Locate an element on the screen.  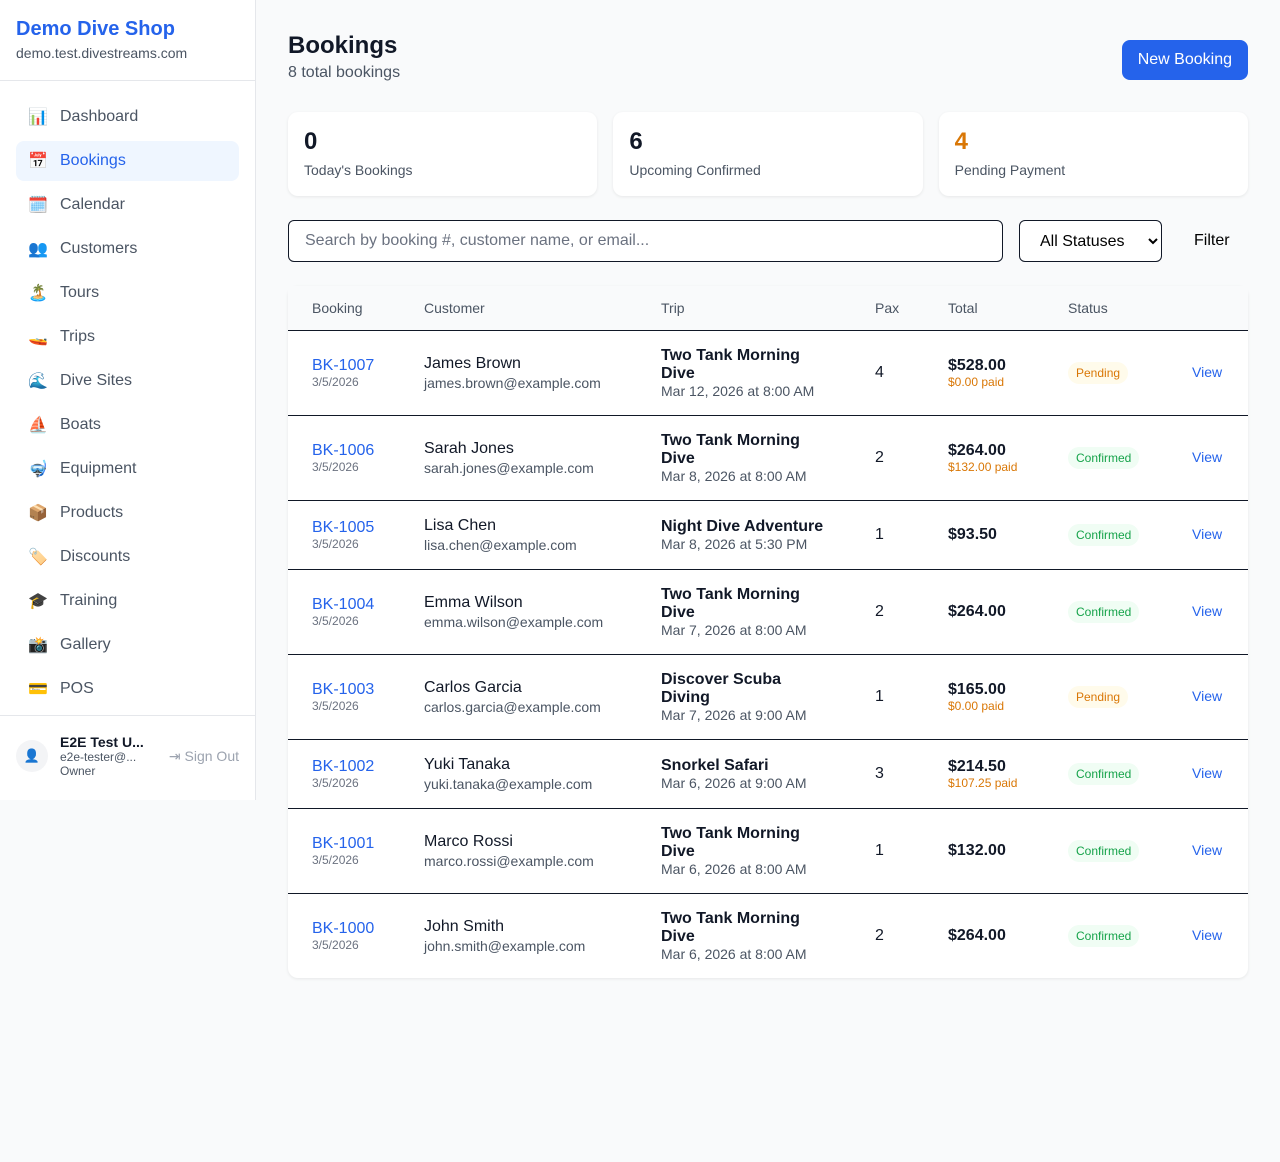
sidebar-item-dive-sites: 🌊 Dive Sites is located at coordinates (127, 381).